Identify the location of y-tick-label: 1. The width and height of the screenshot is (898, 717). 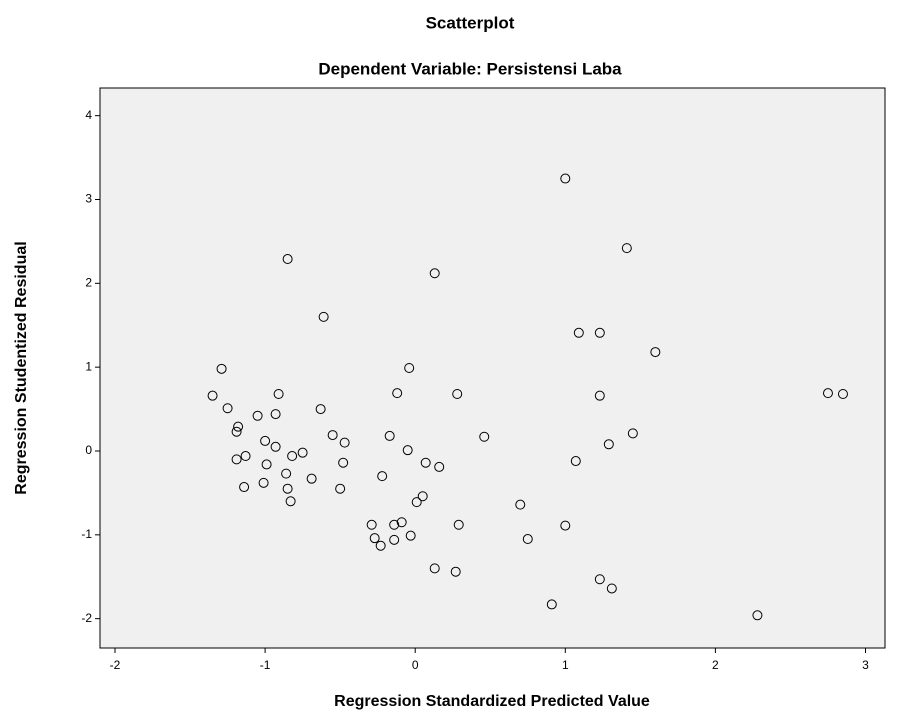
(88, 366).